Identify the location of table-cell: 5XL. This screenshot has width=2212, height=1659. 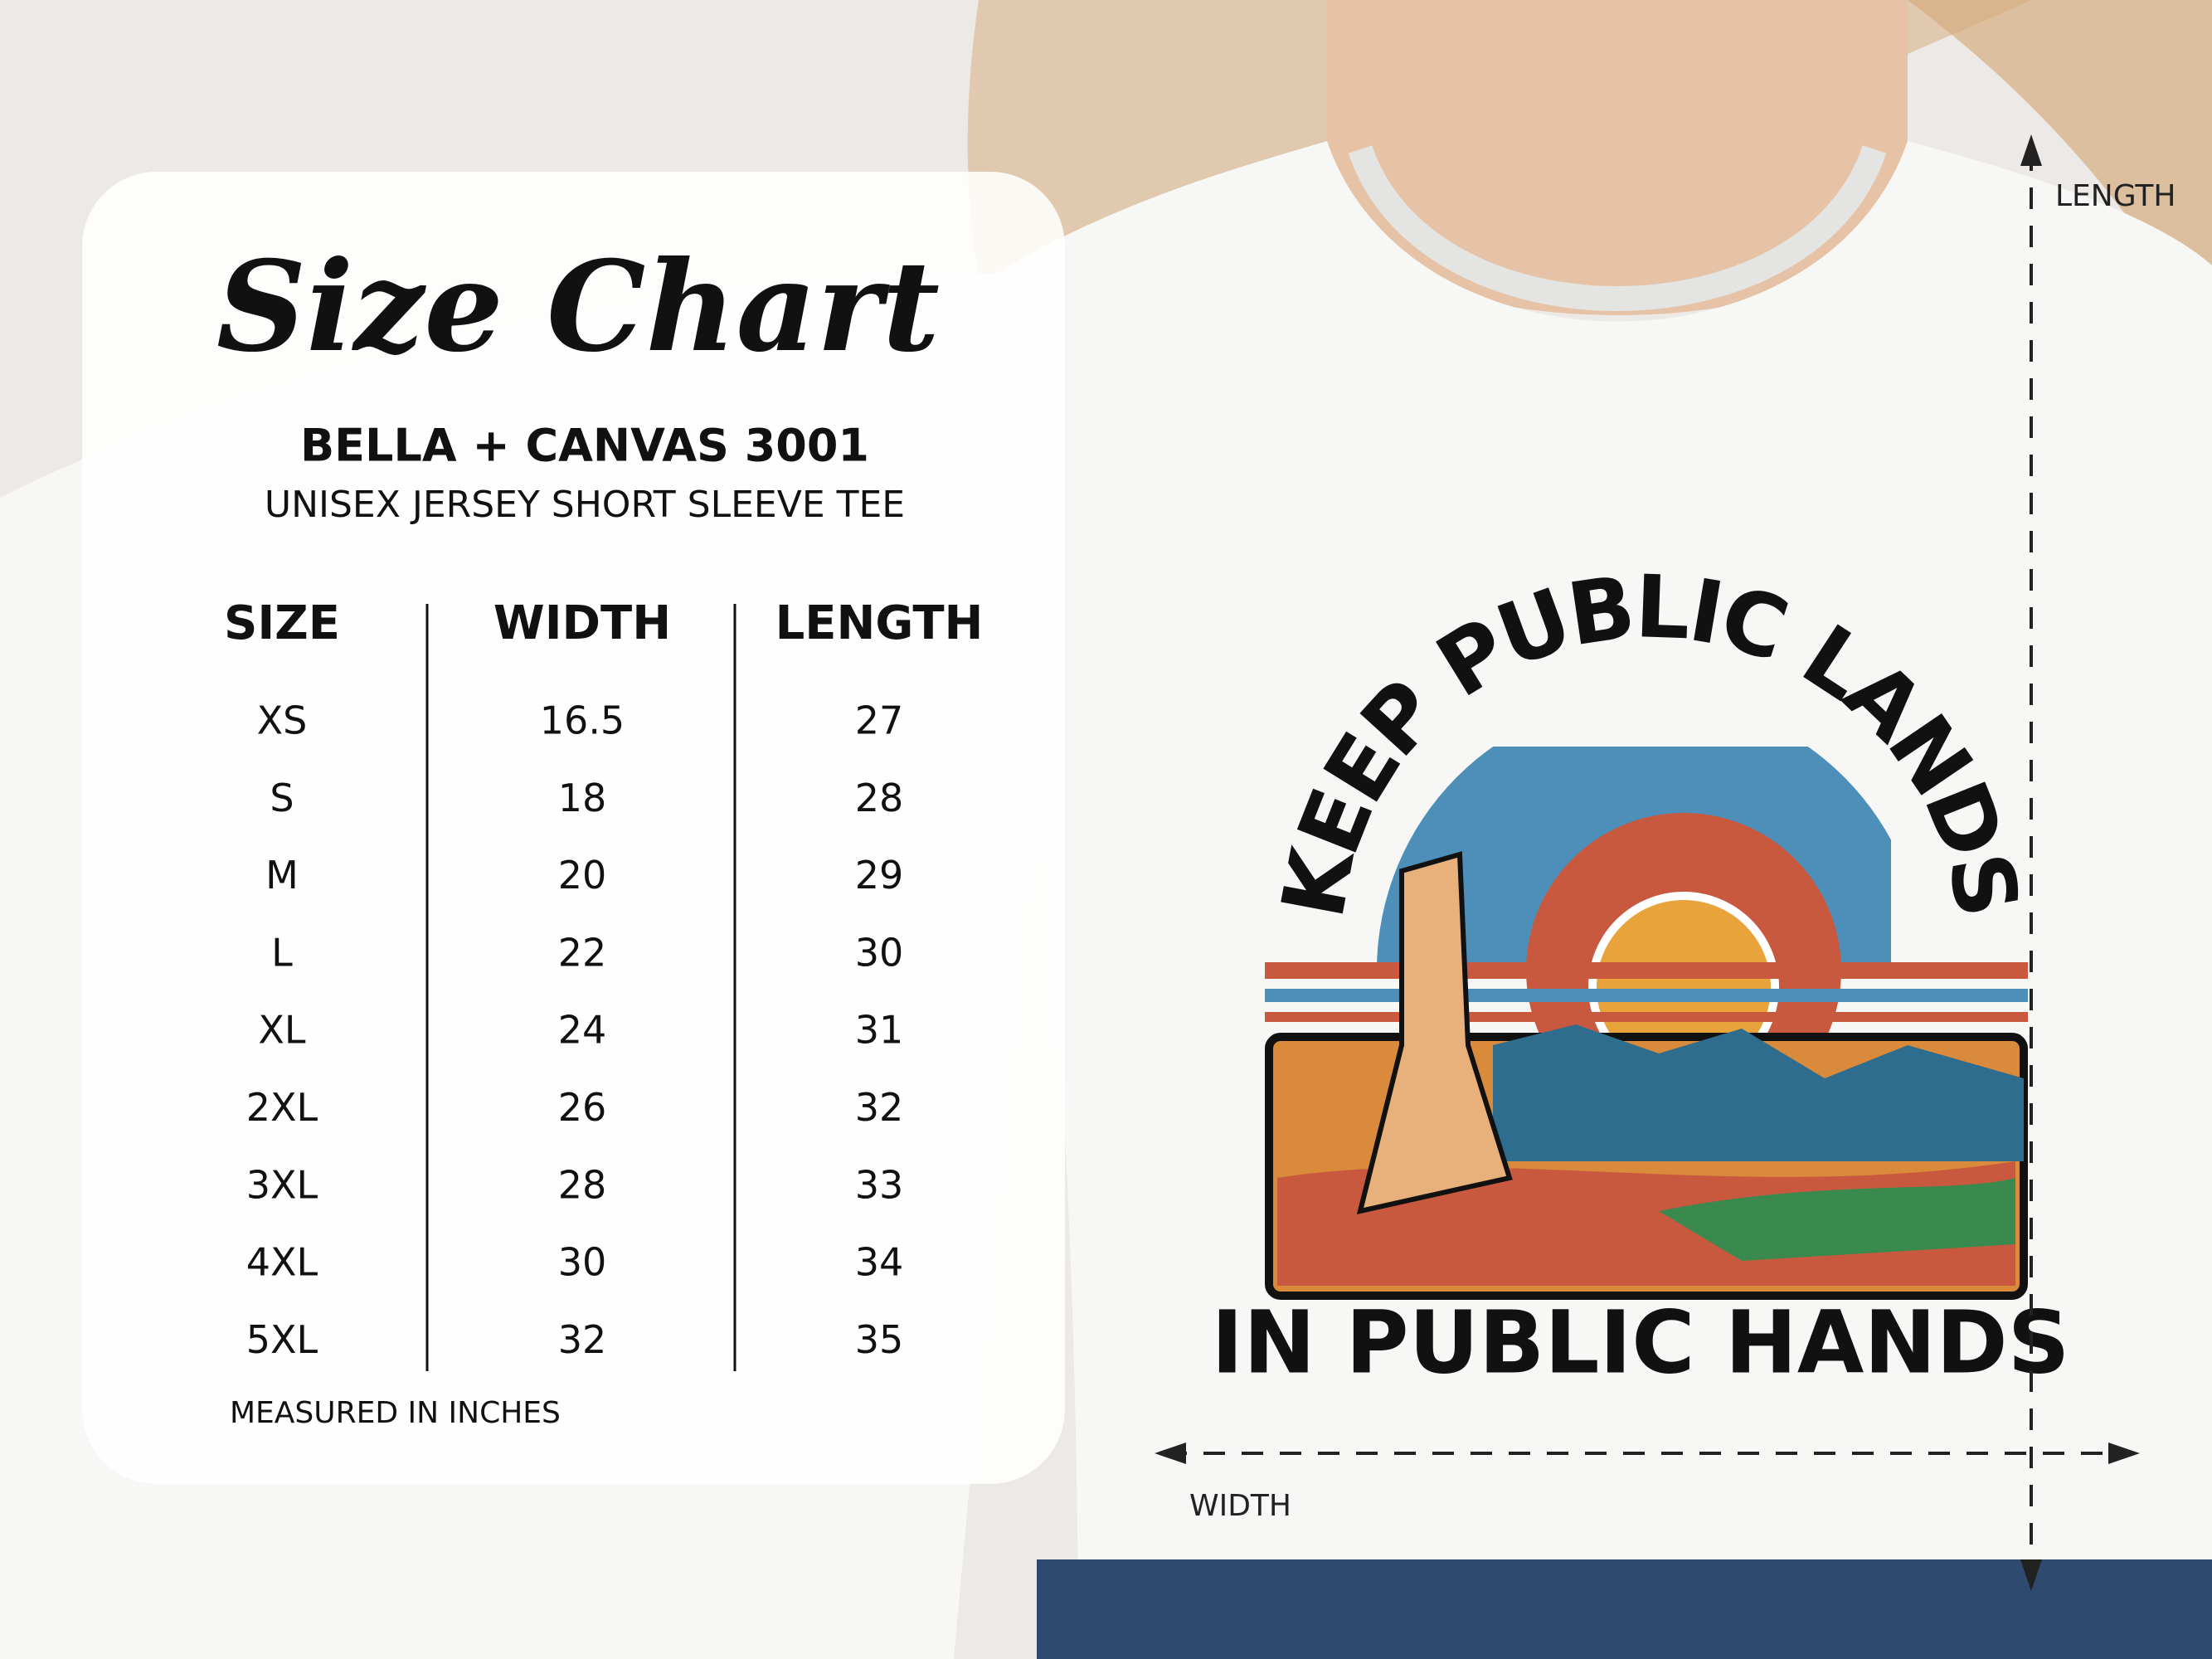
(282, 1339).